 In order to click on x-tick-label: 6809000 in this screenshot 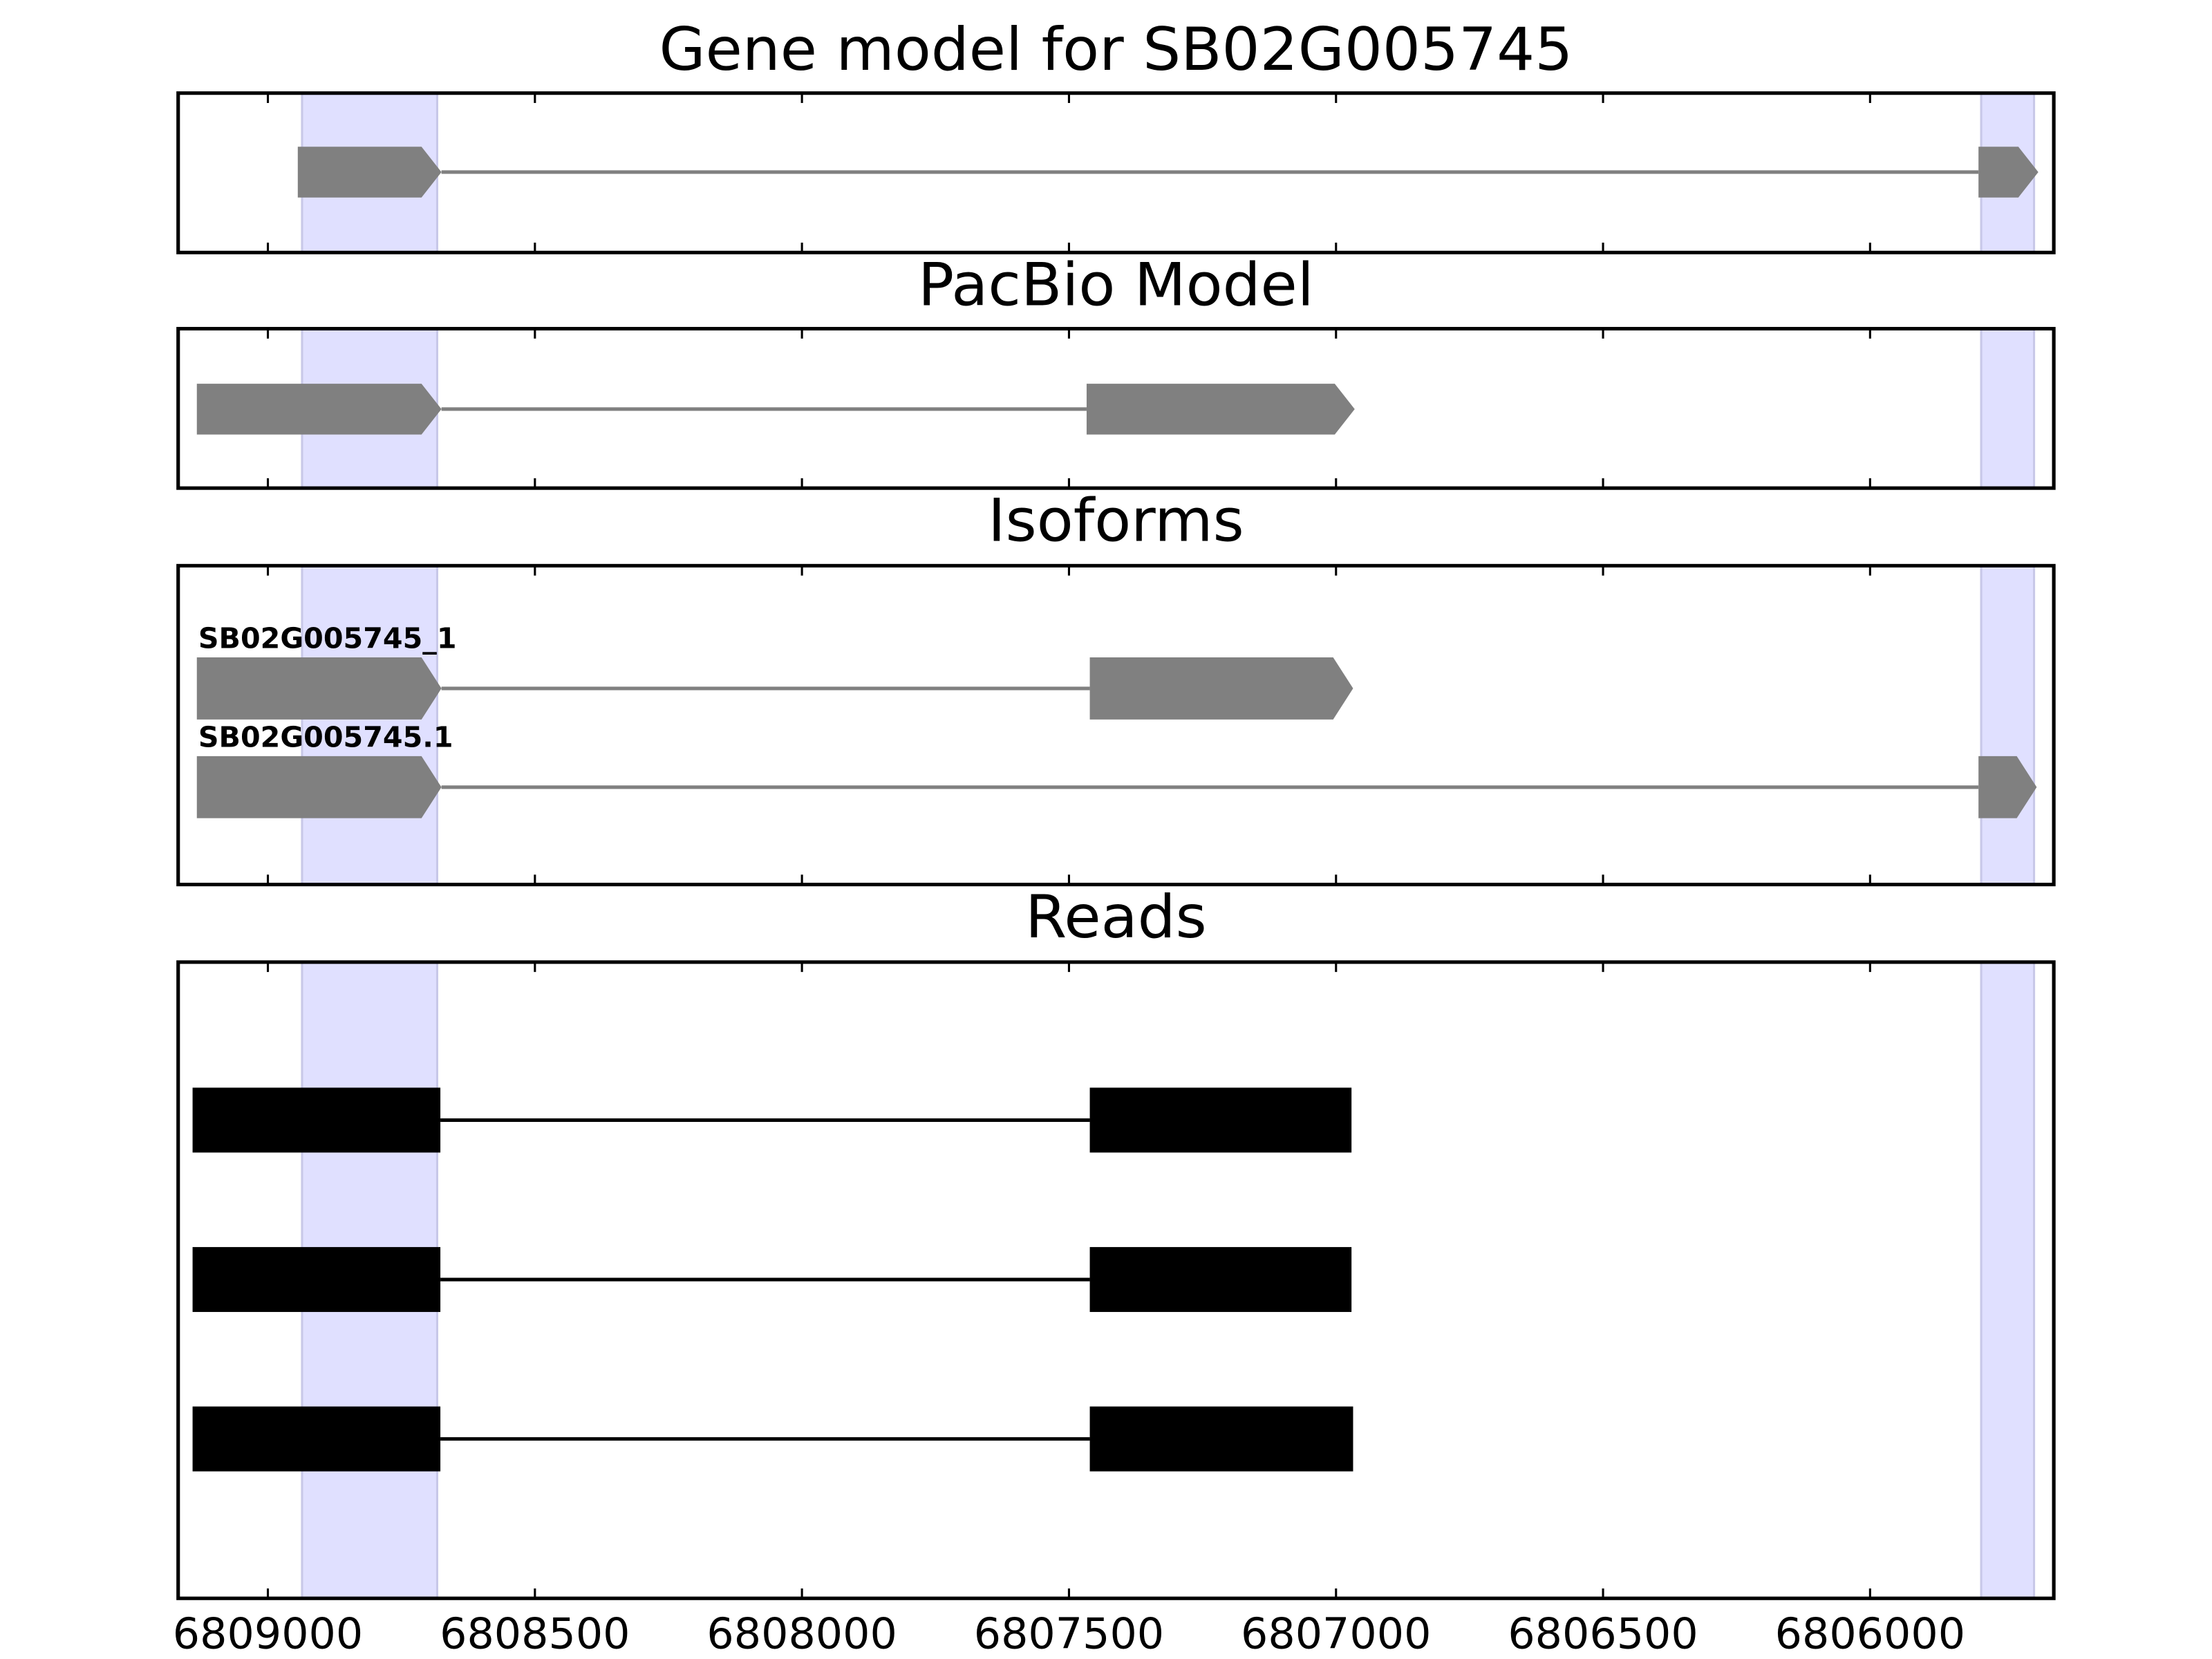, I will do `click(268, 1634)`.